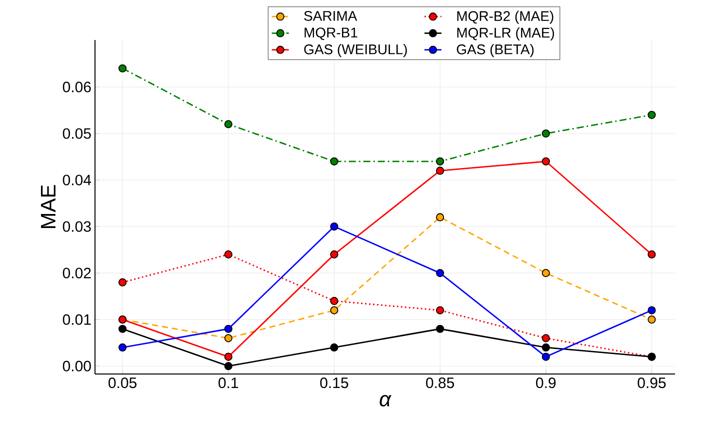  Describe the element at coordinates (76, 366) in the screenshot. I see `y-tick-label: 0.00` at that location.